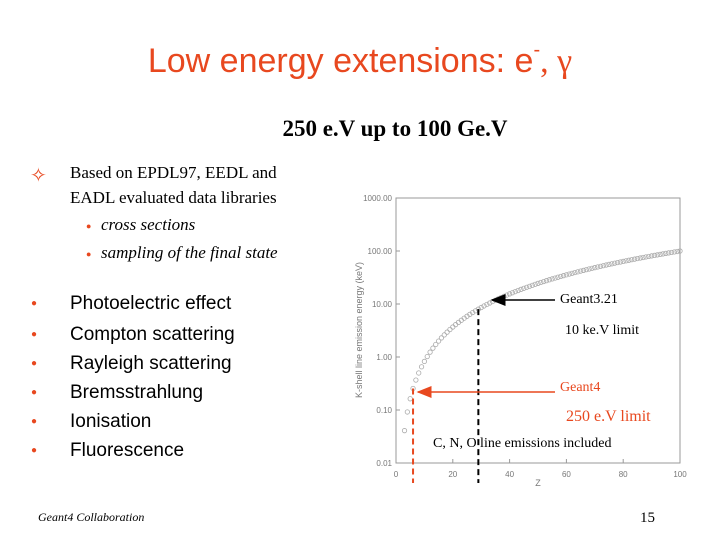 This screenshot has width=720, height=540. Describe the element at coordinates (538, 483) in the screenshot. I see `x-axis-label: Z` at that location.